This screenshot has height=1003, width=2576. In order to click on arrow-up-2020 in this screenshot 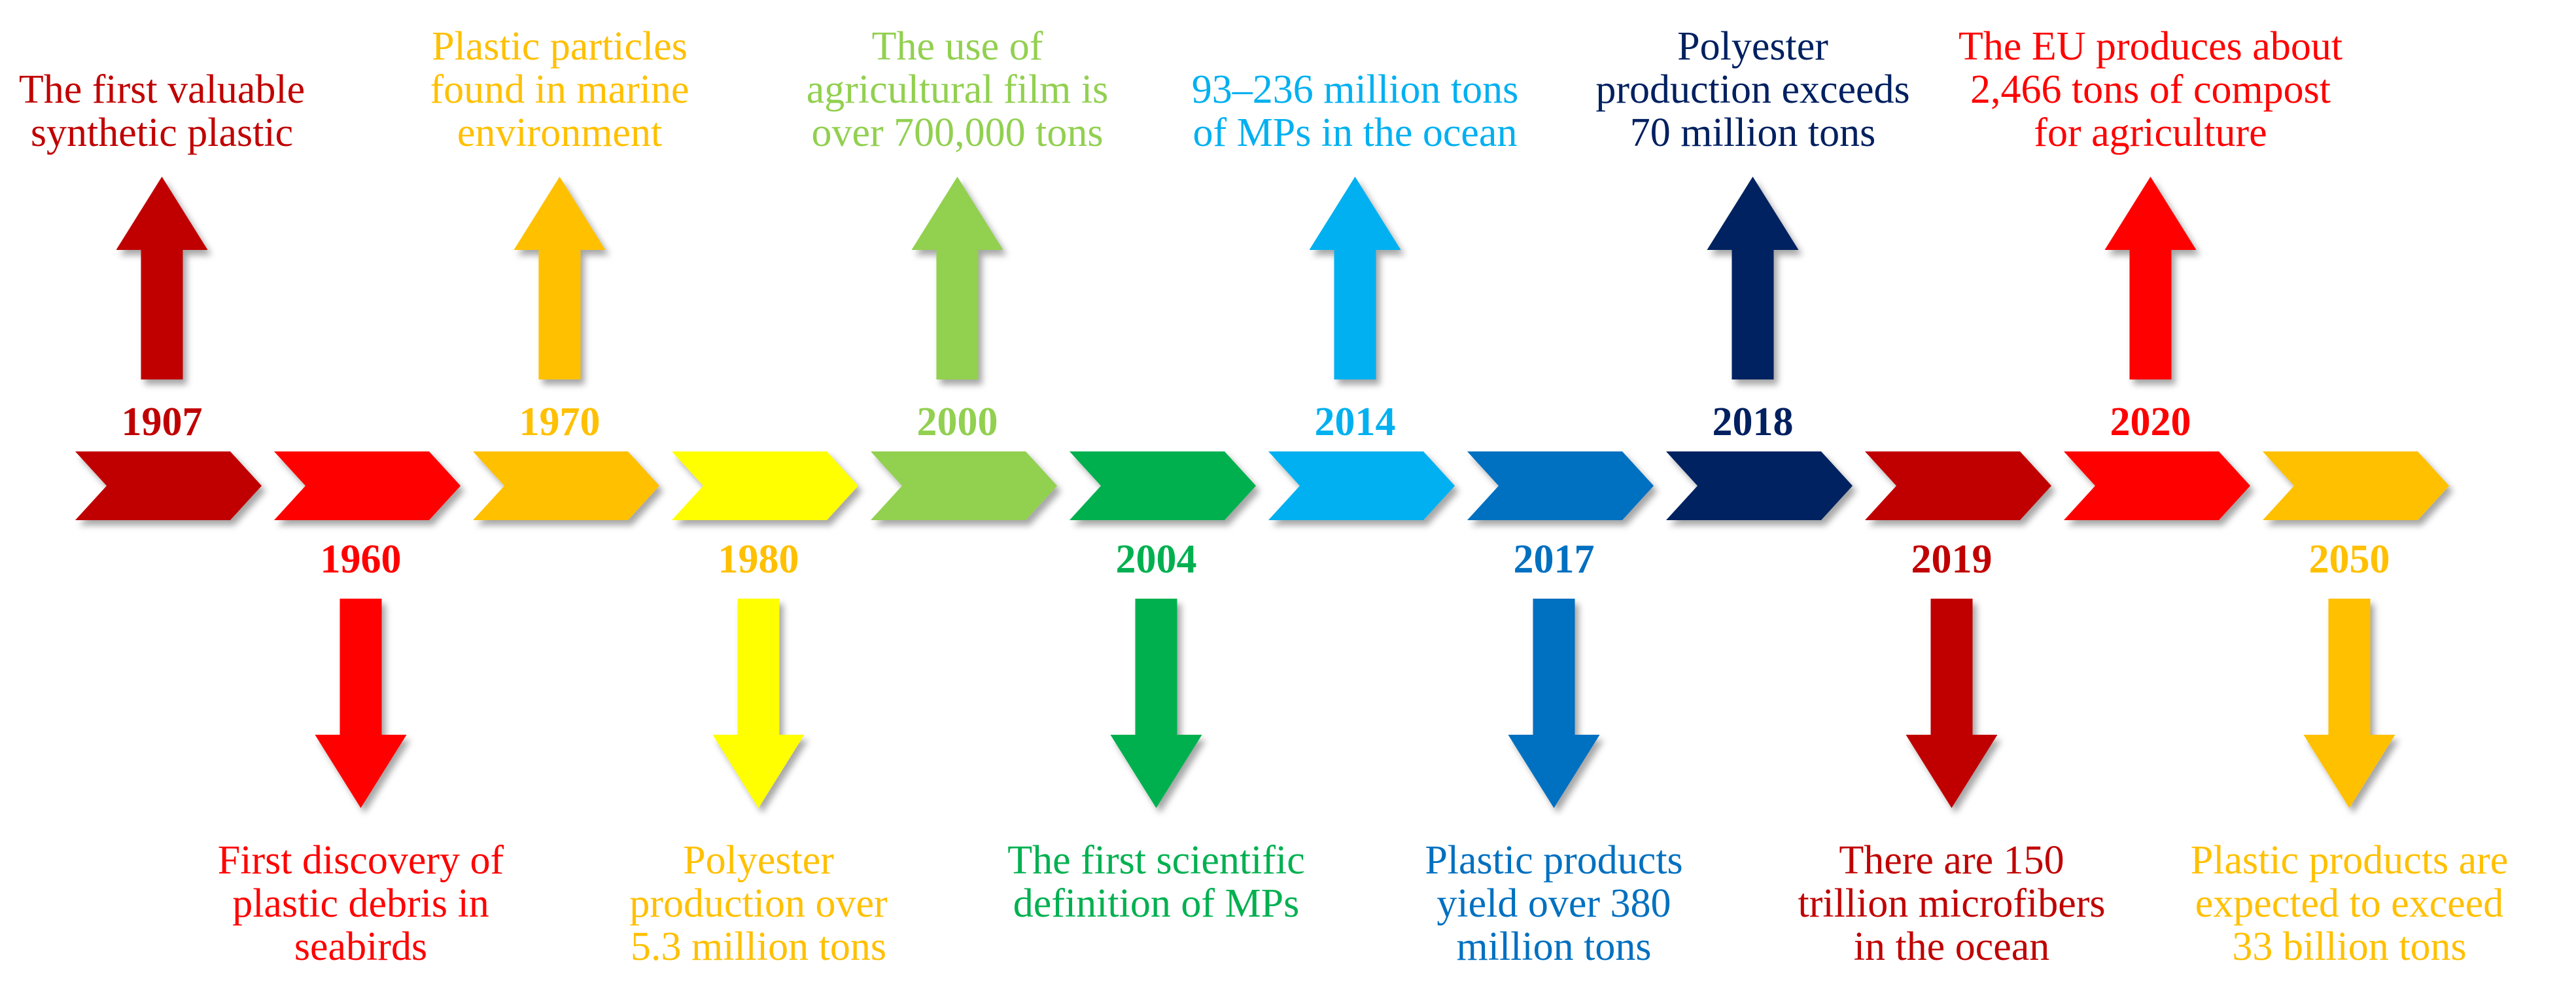, I will do `click(2150, 278)`.